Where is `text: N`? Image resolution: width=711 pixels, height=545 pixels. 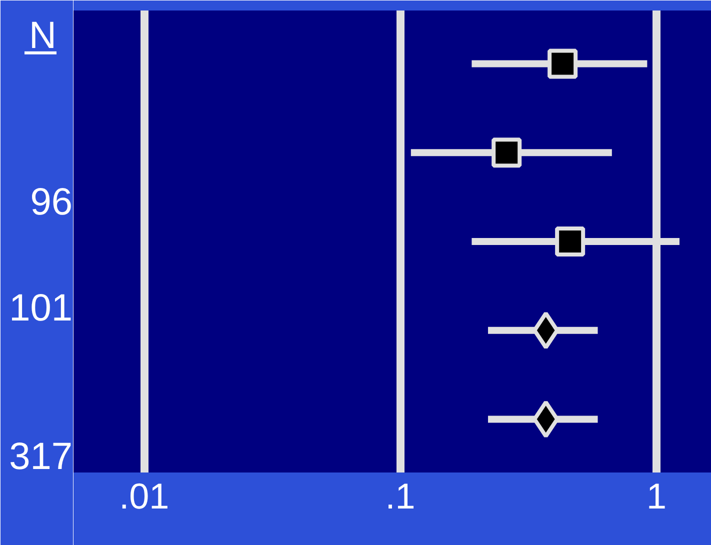 text: N is located at coordinates (43, 35).